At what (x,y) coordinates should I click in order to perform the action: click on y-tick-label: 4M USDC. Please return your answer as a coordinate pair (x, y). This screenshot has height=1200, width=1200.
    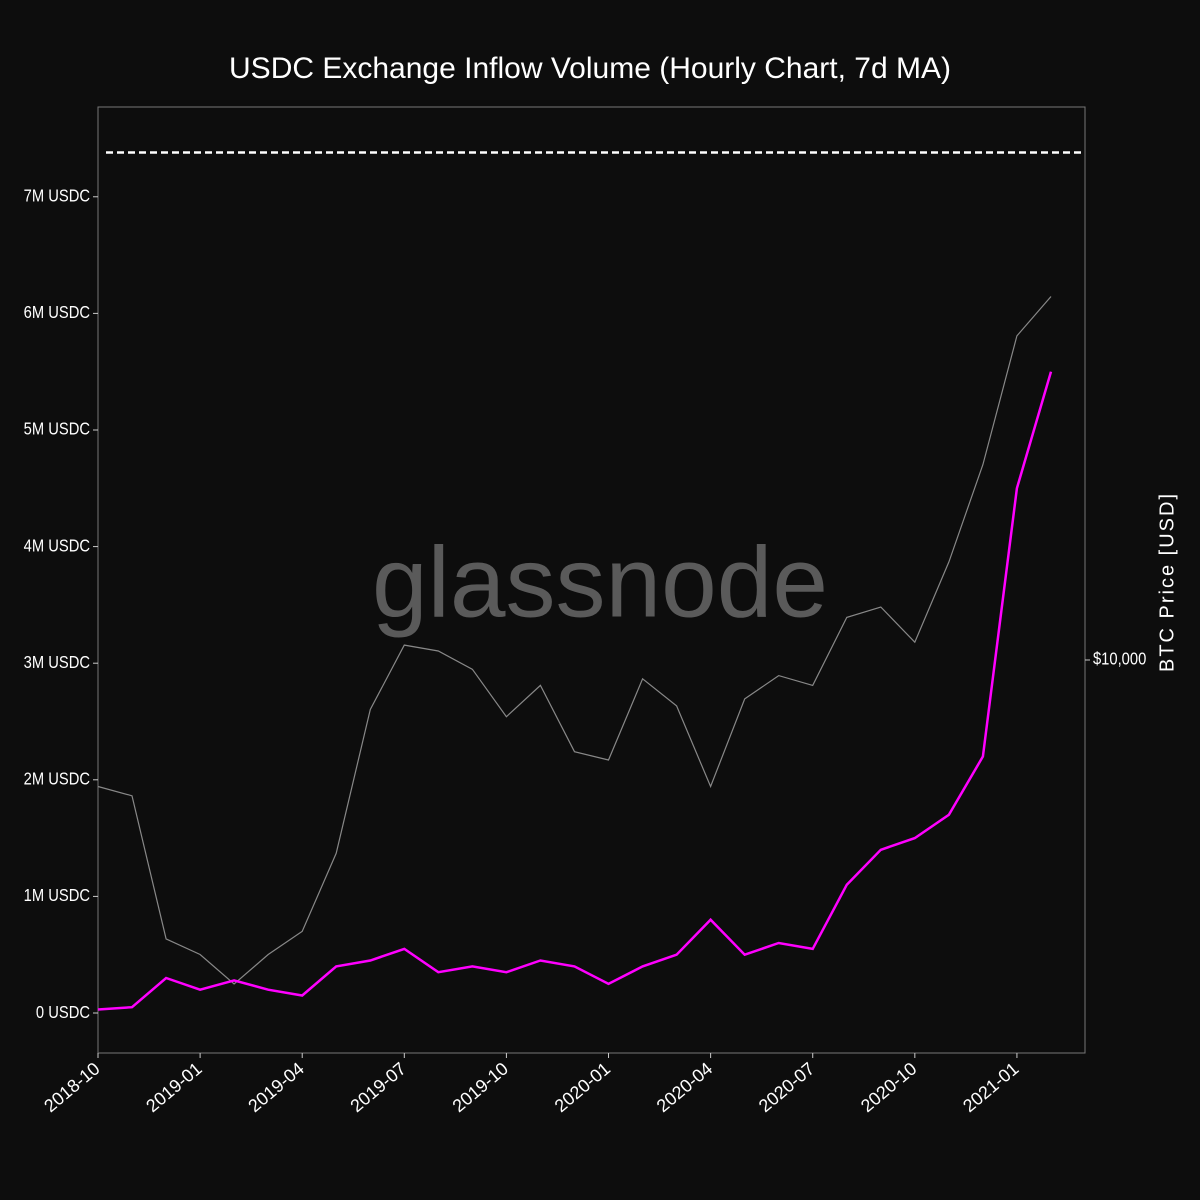
    Looking at the image, I should click on (57, 546).